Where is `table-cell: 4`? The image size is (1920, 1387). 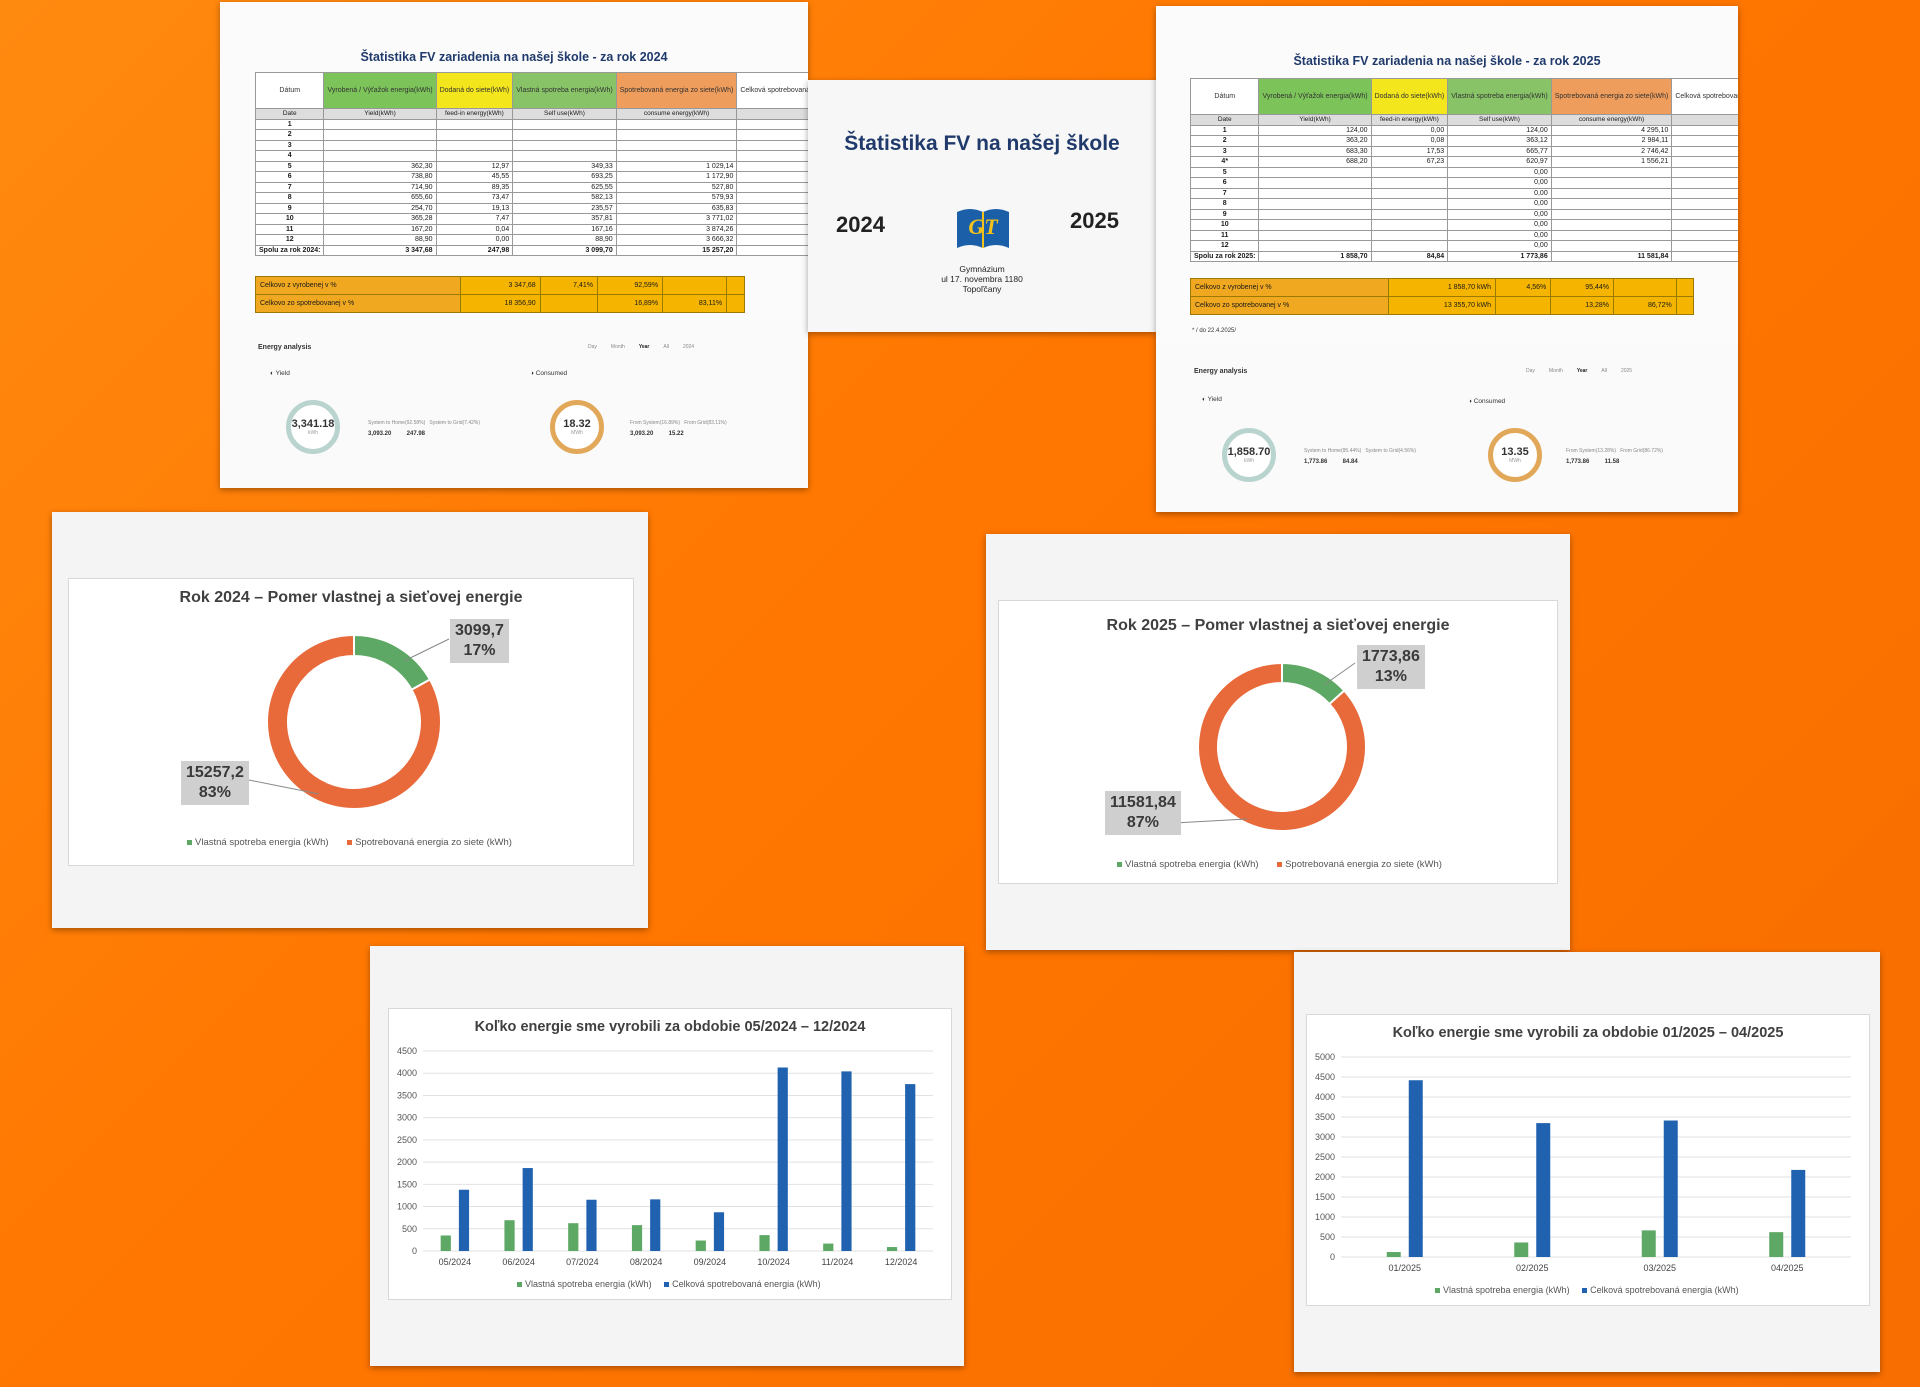
table-cell: 4 is located at coordinates (289, 156).